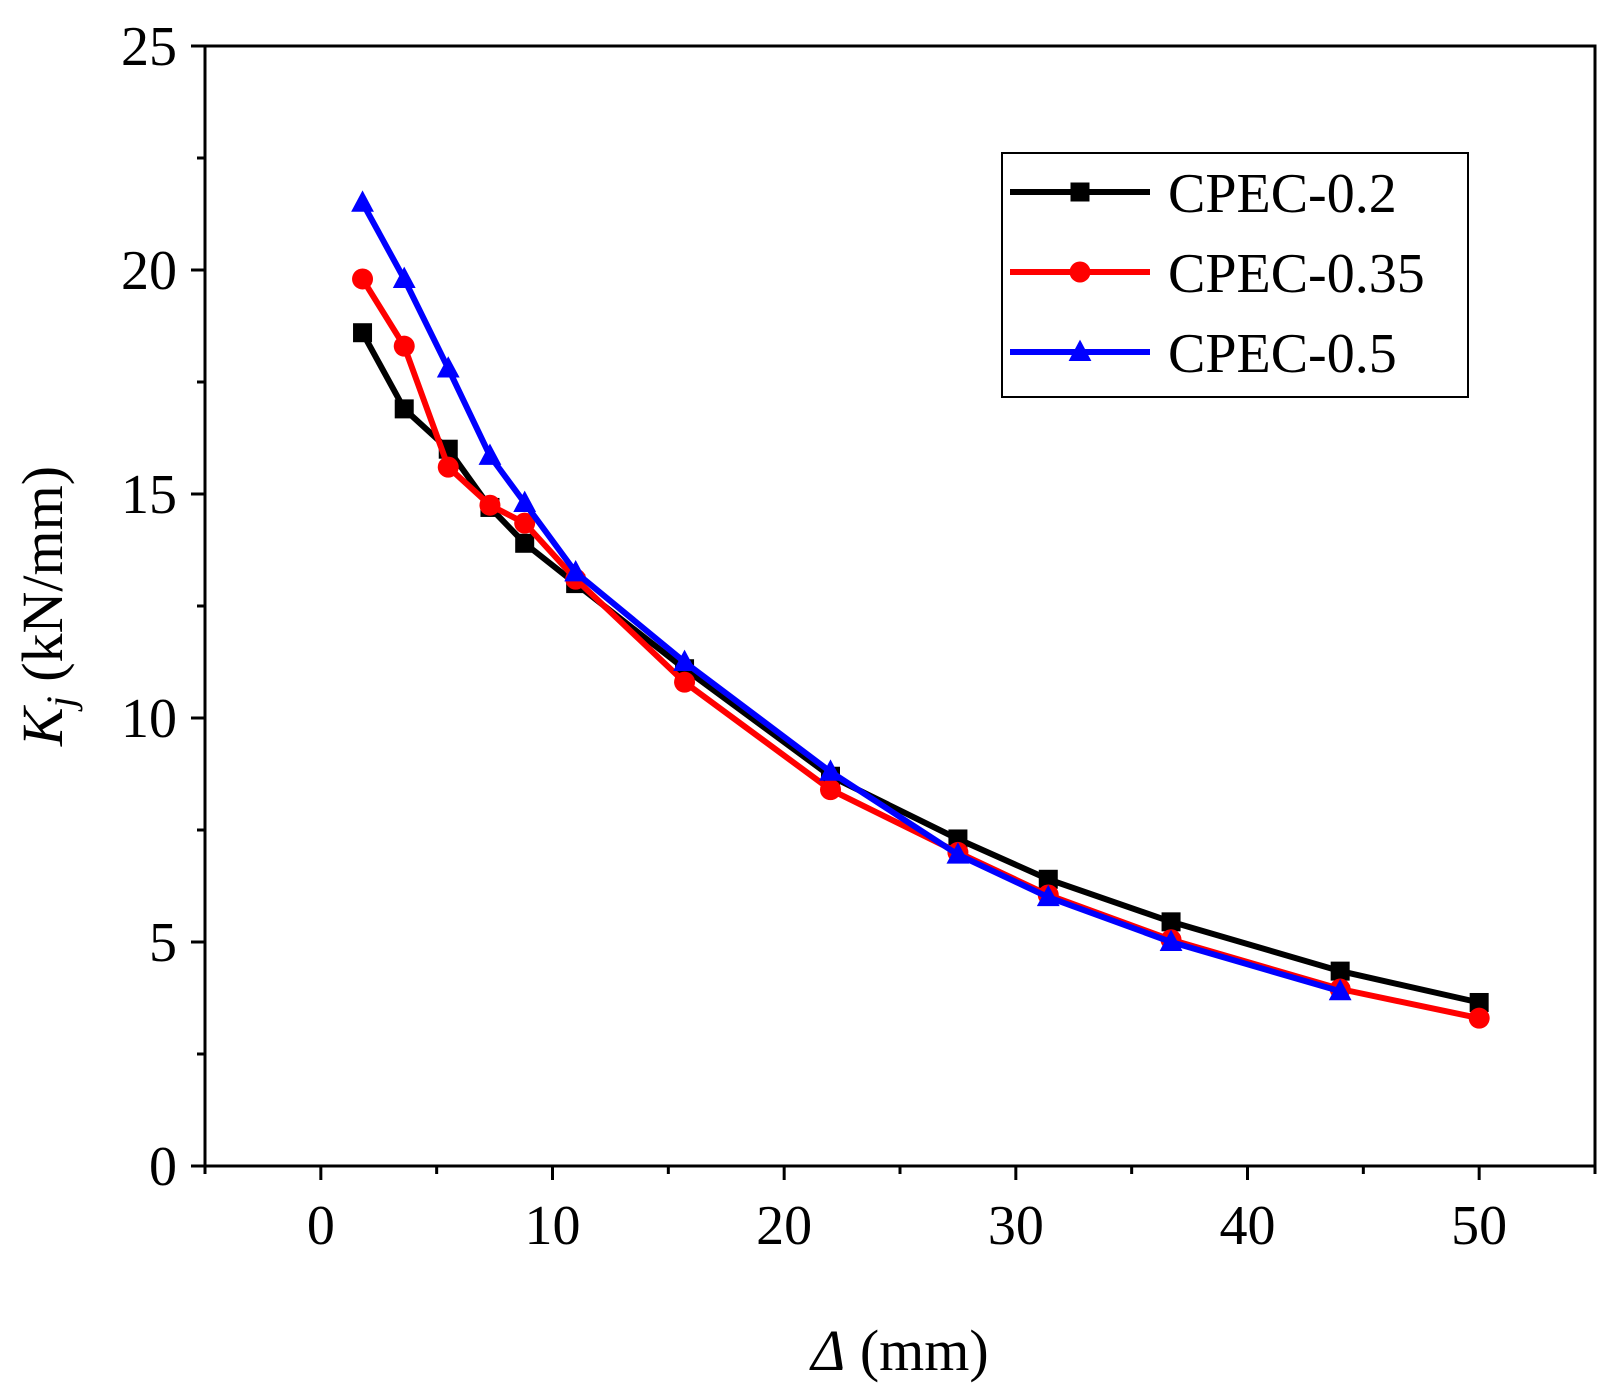 The image size is (1602, 1390). Describe the element at coordinates (784, 1226) in the screenshot. I see `x-tick-label: 20` at that location.